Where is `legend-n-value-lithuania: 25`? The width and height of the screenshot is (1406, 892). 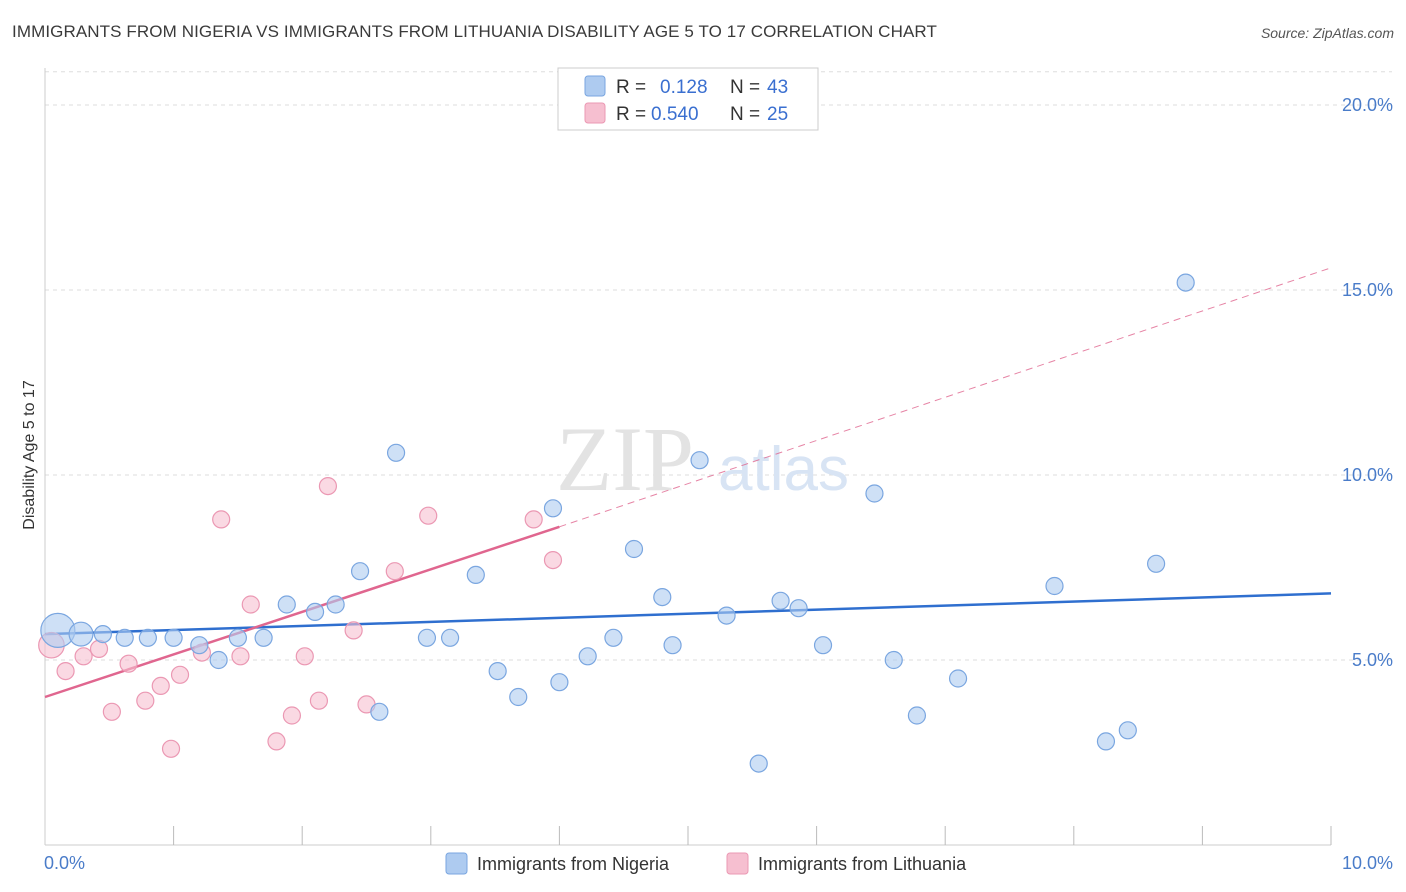 legend-n-value-lithuania: 25 is located at coordinates (777, 114).